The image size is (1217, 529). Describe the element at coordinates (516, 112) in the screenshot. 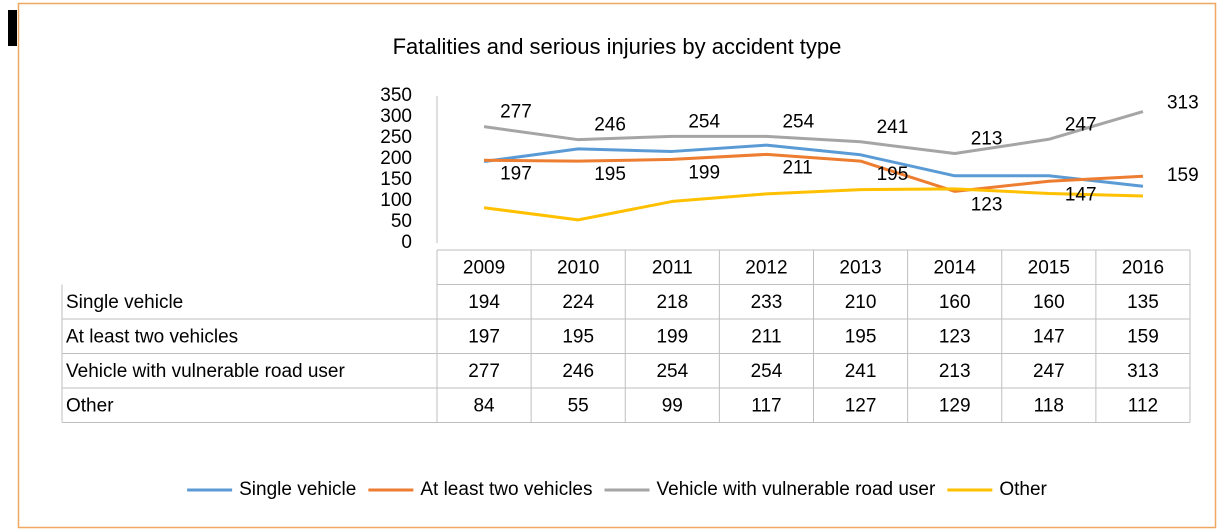

I see `data-label: 277` at that location.